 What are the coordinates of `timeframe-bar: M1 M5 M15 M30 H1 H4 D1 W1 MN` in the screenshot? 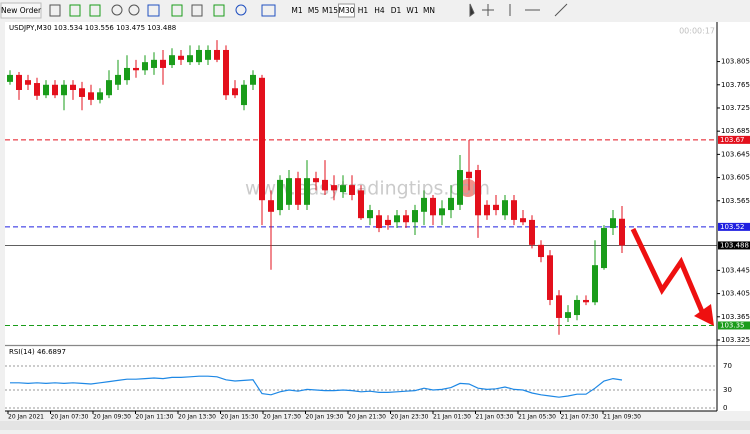 It's located at (363, 10).